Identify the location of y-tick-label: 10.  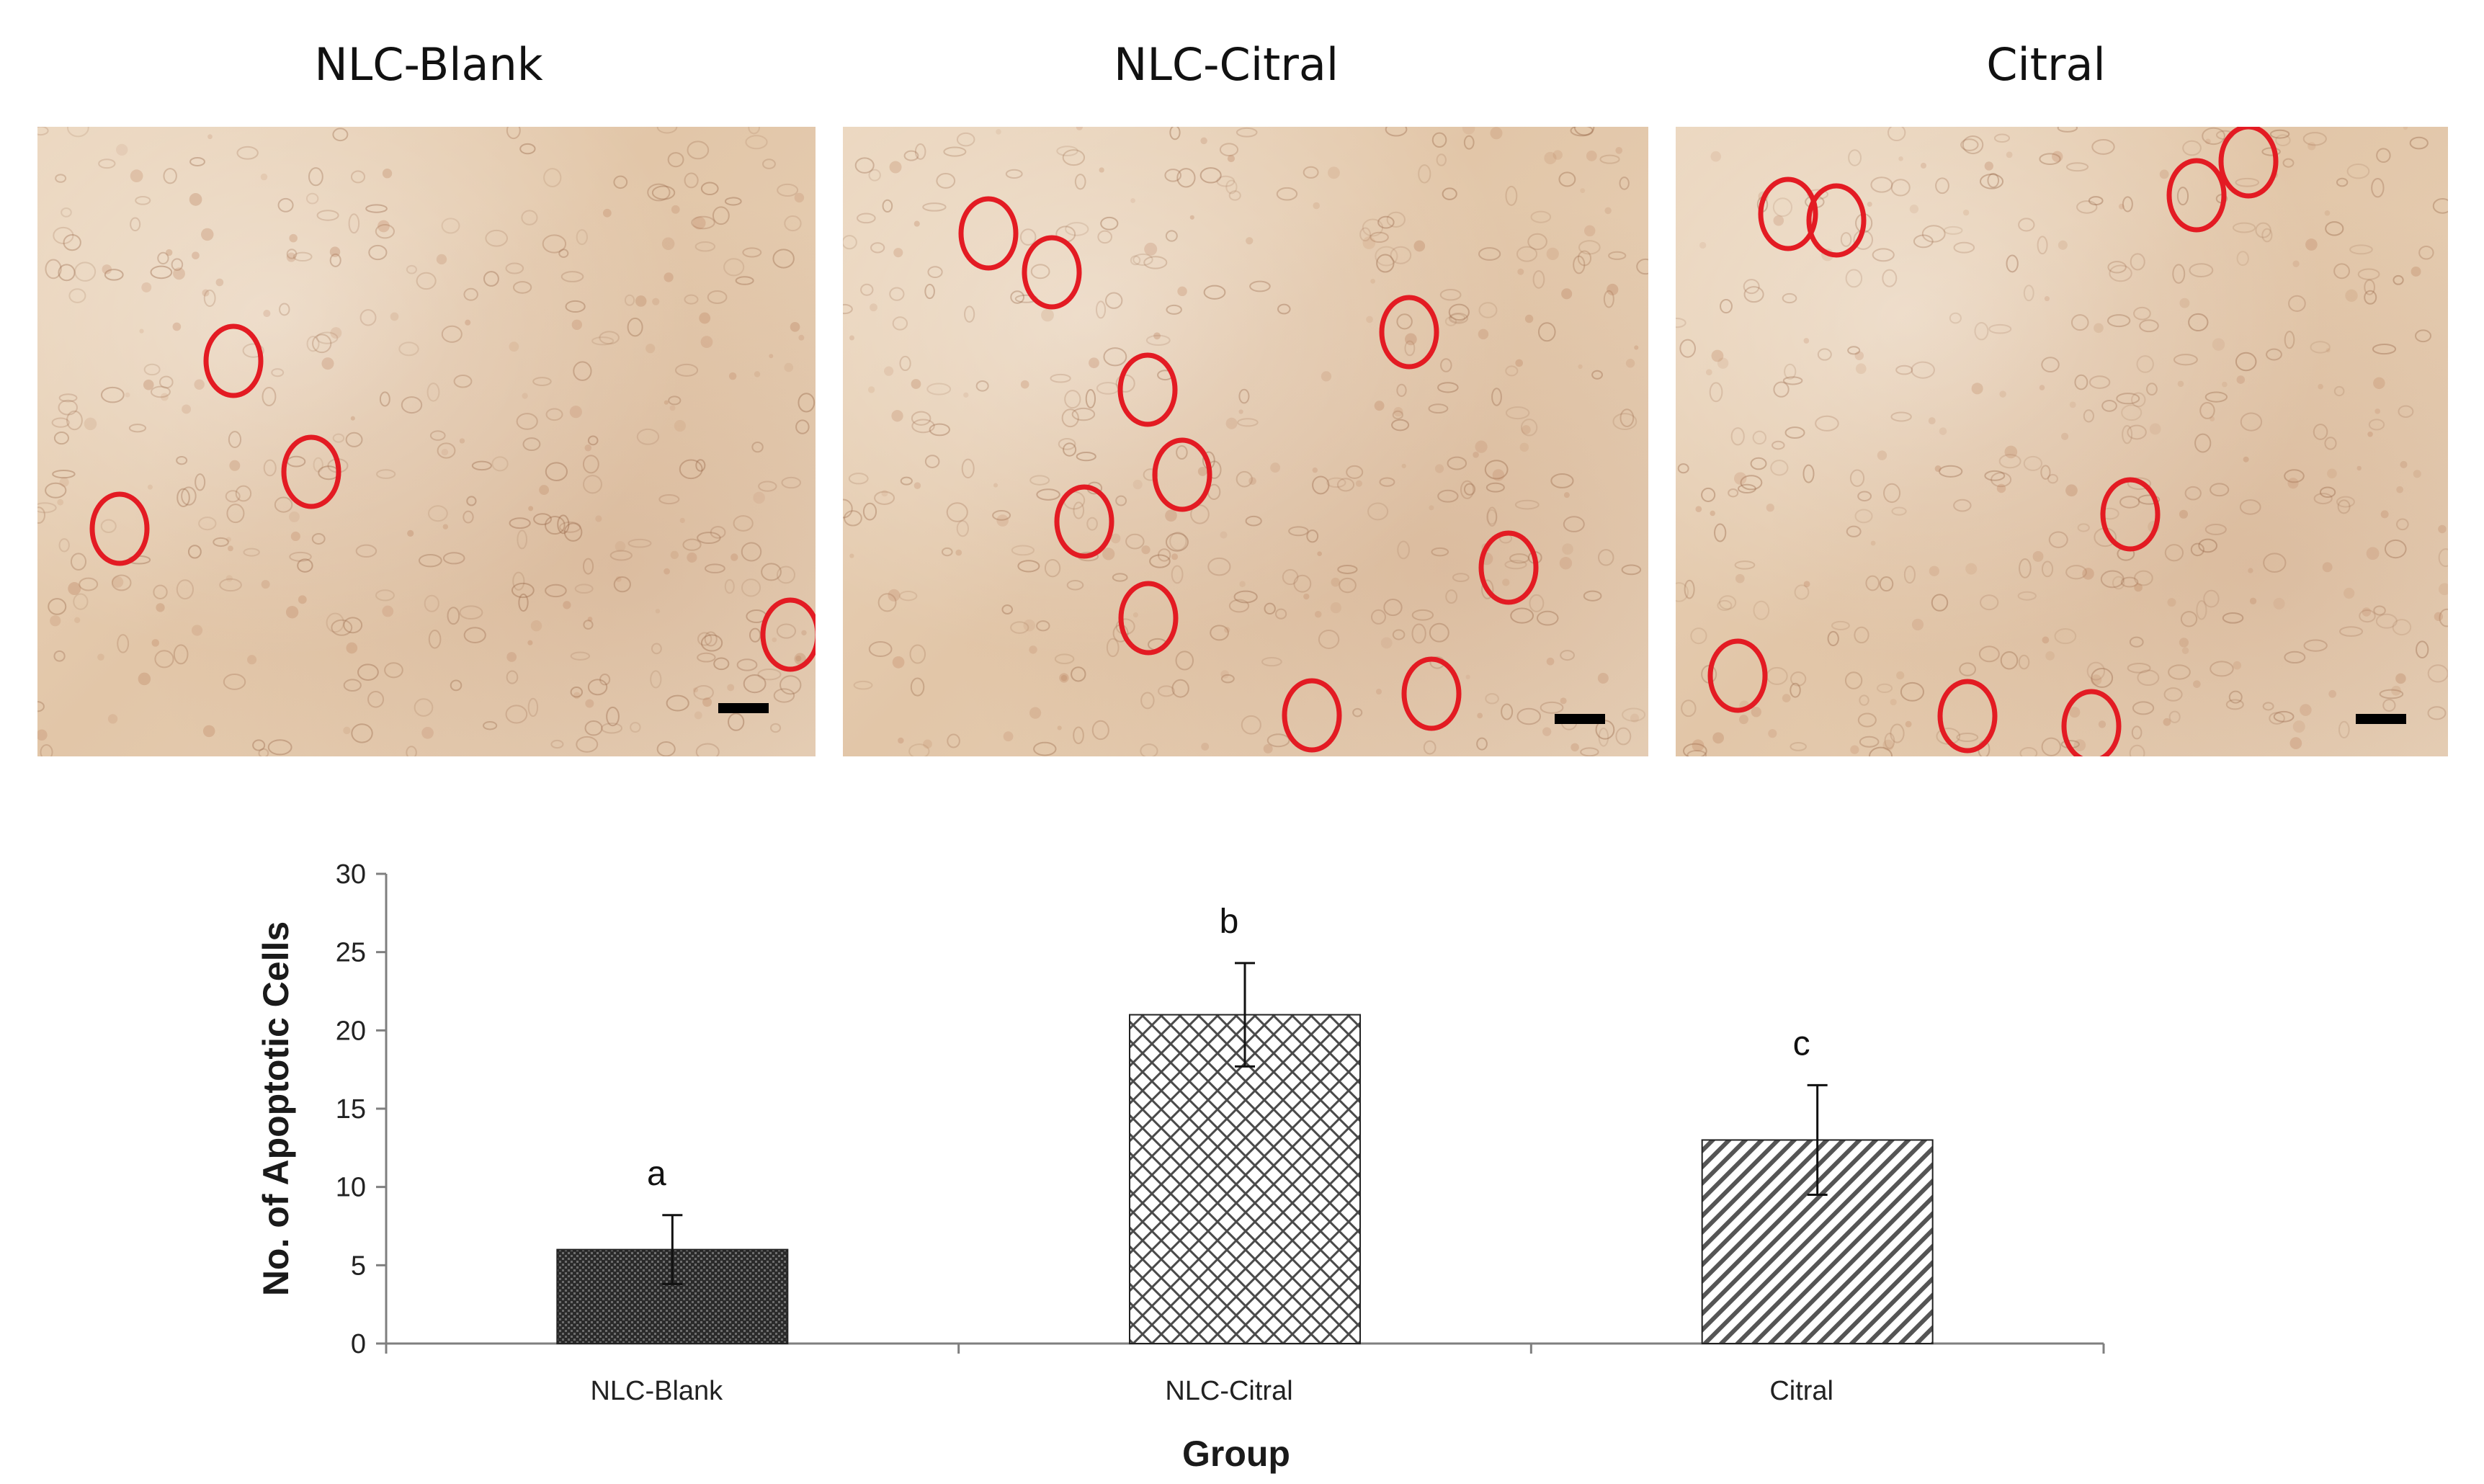
(351, 1188).